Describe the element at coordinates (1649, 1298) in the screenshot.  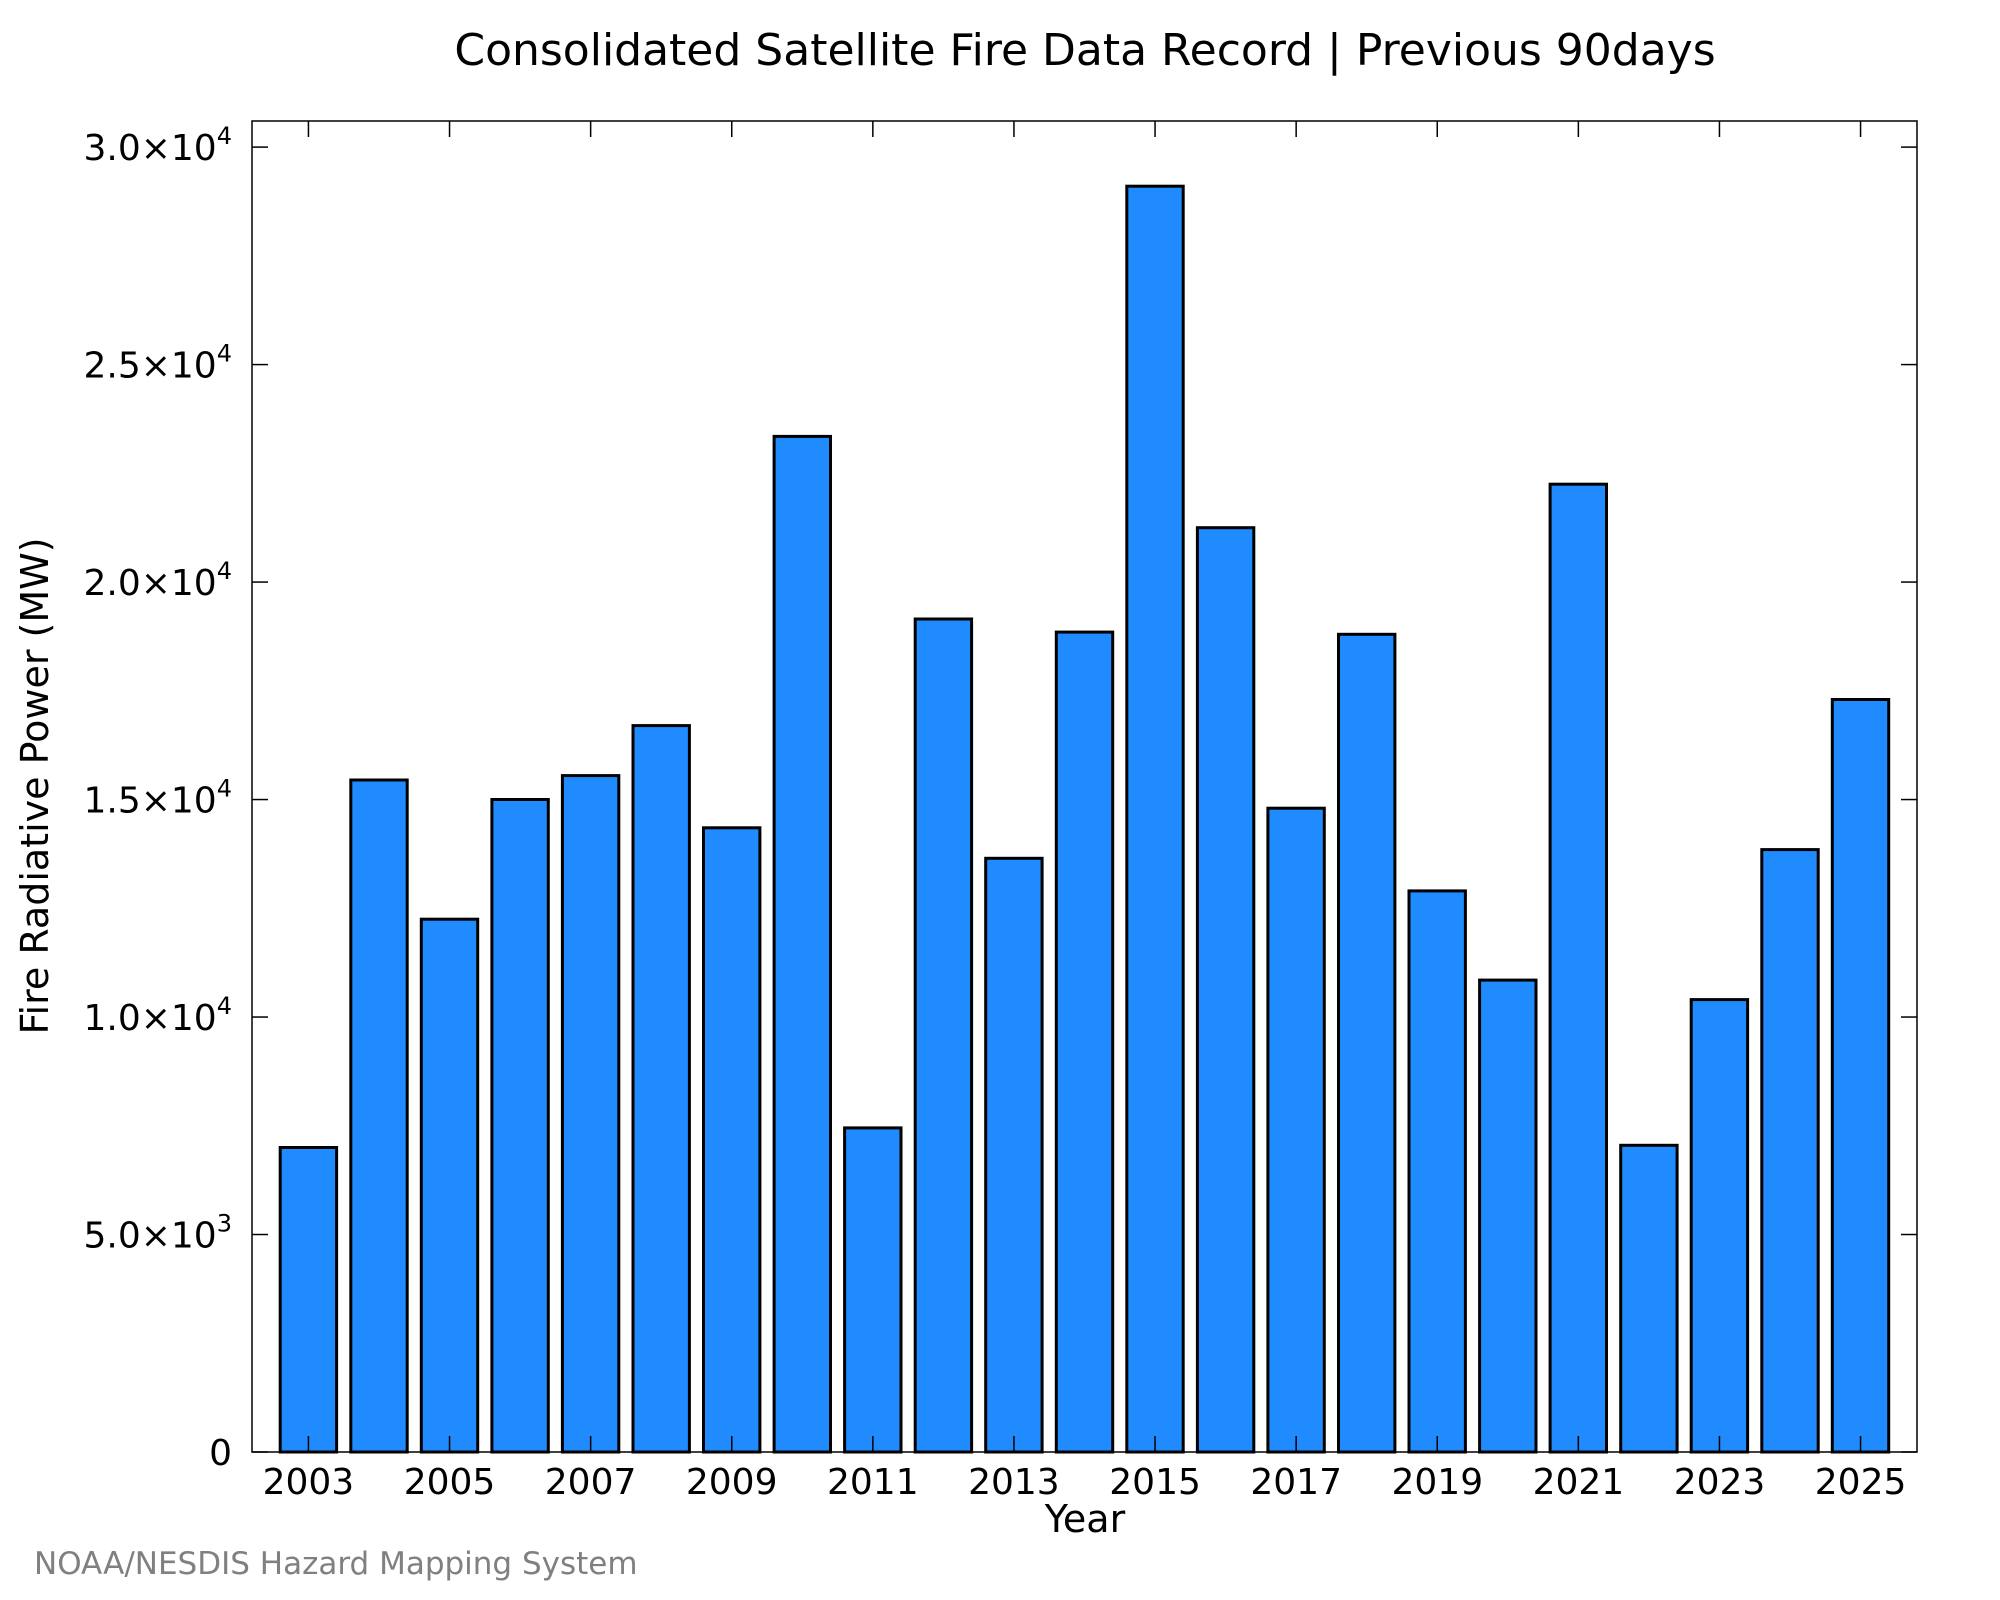
I see `bar-2022` at that location.